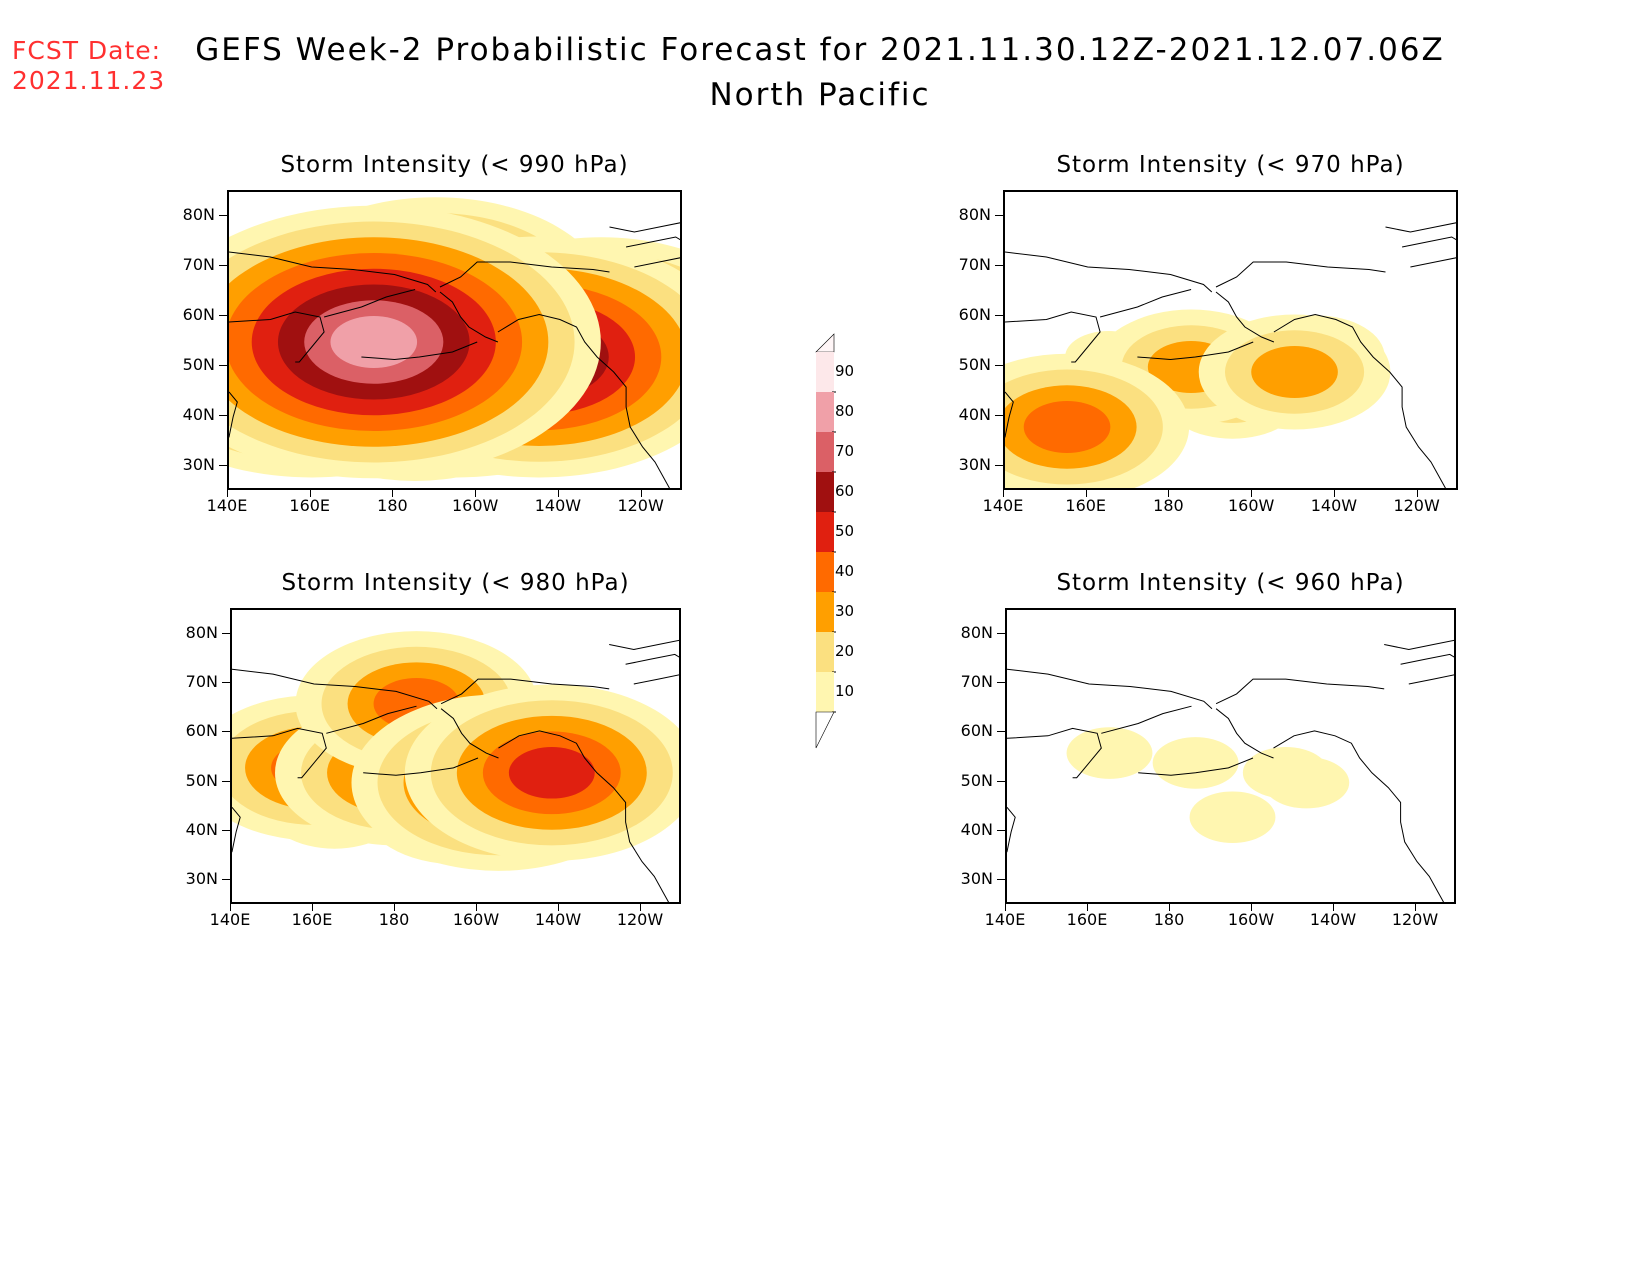 The width and height of the screenshot is (1650, 1275). What do you see at coordinates (974, 364) in the screenshot?
I see `lat-tick-label: 50N` at bounding box center [974, 364].